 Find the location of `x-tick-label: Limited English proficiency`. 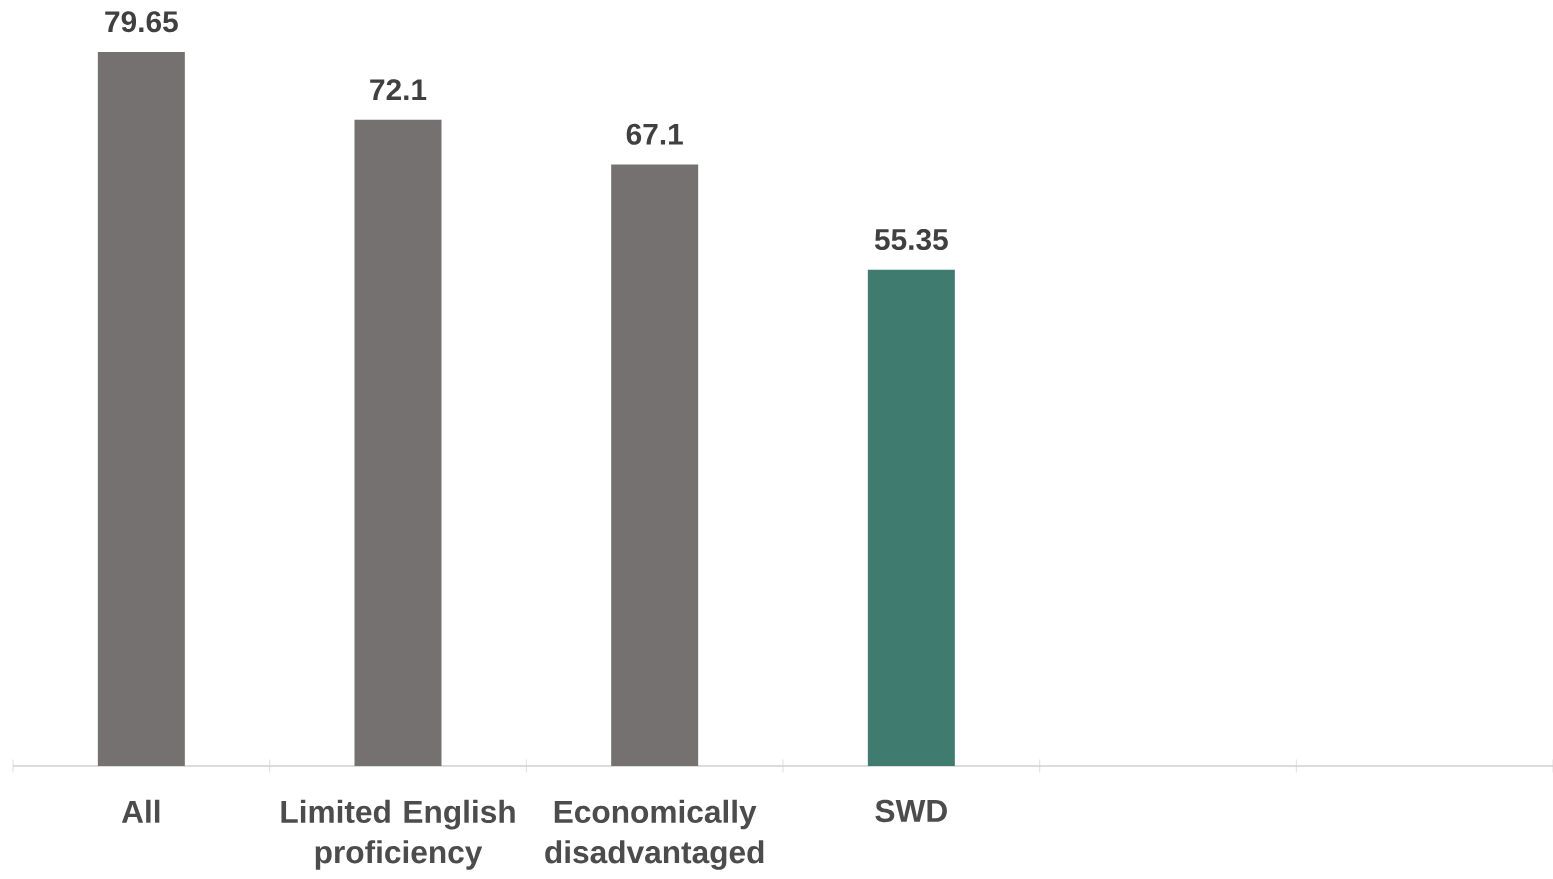

x-tick-label: Limited English proficiency is located at coordinates (398, 834).